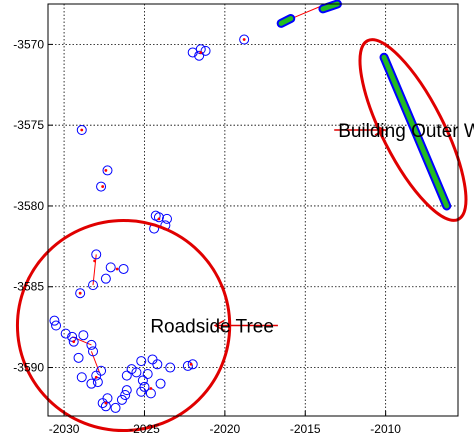 This screenshot has width=474, height=440. What do you see at coordinates (406, 131) in the screenshot?
I see `annotation-label: Building Outer Wall` at bounding box center [406, 131].